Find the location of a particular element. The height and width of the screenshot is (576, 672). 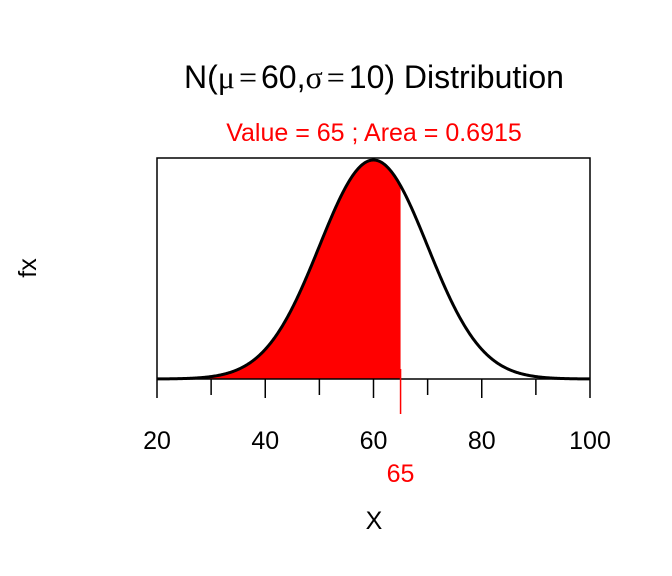

x-tick-label: 80 is located at coordinates (482, 441).